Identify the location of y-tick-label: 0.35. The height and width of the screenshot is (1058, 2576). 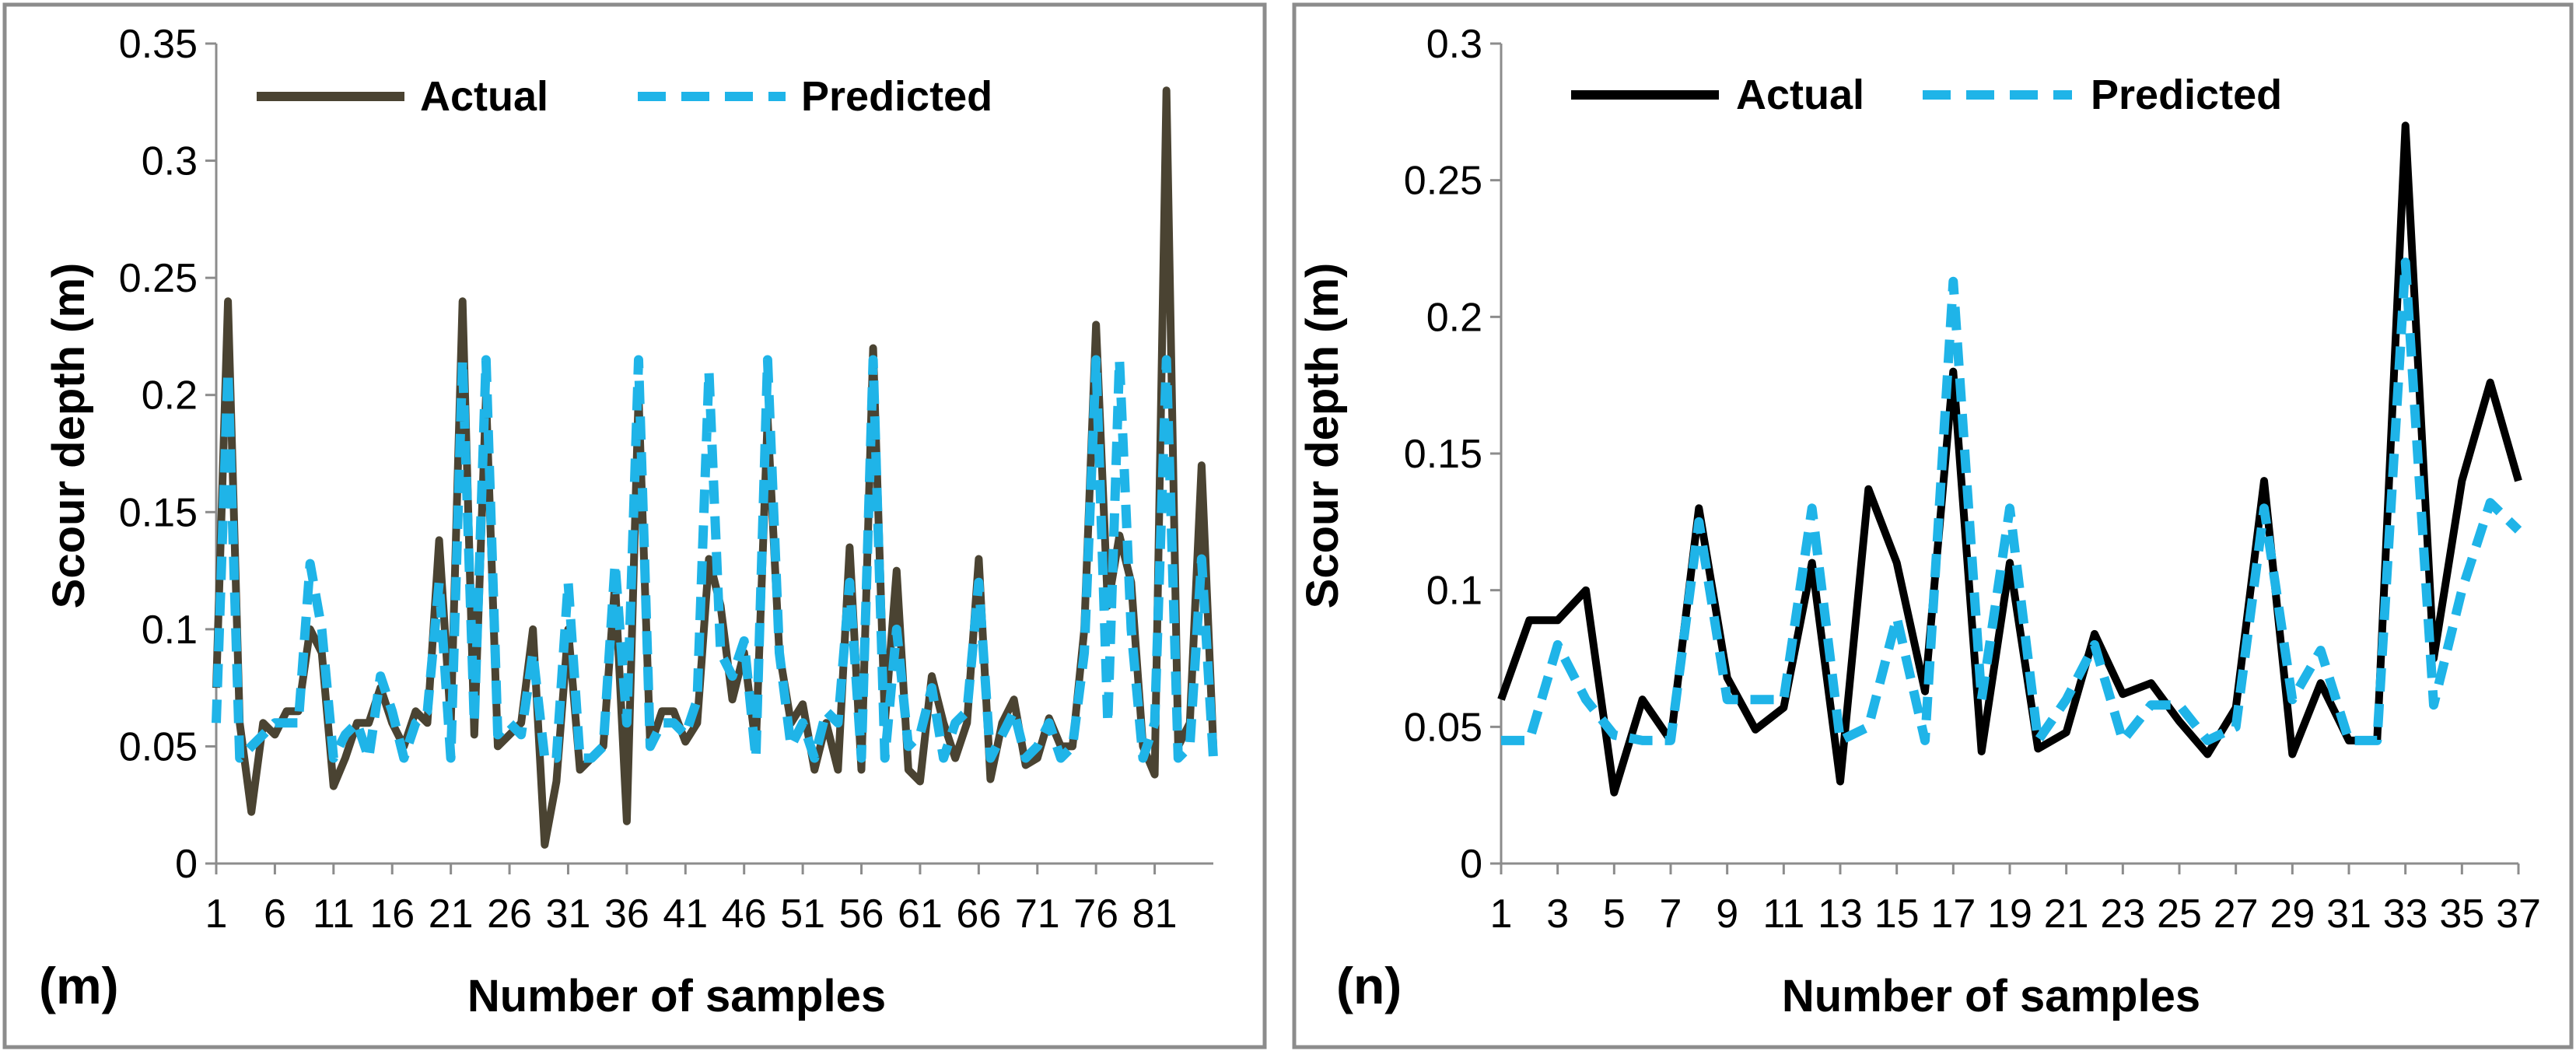
(159, 44).